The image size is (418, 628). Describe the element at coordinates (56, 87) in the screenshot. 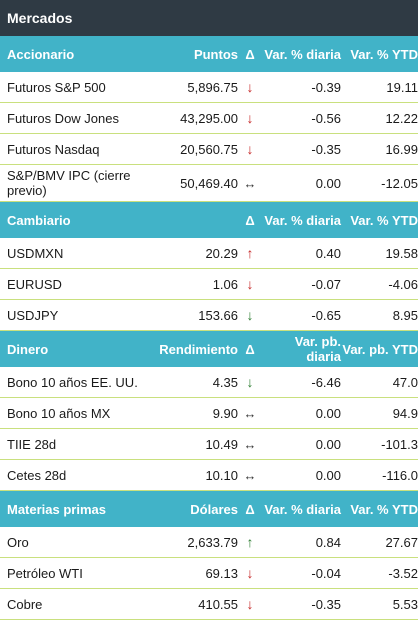

I see `row-label: Futuros S&P 500` at that location.